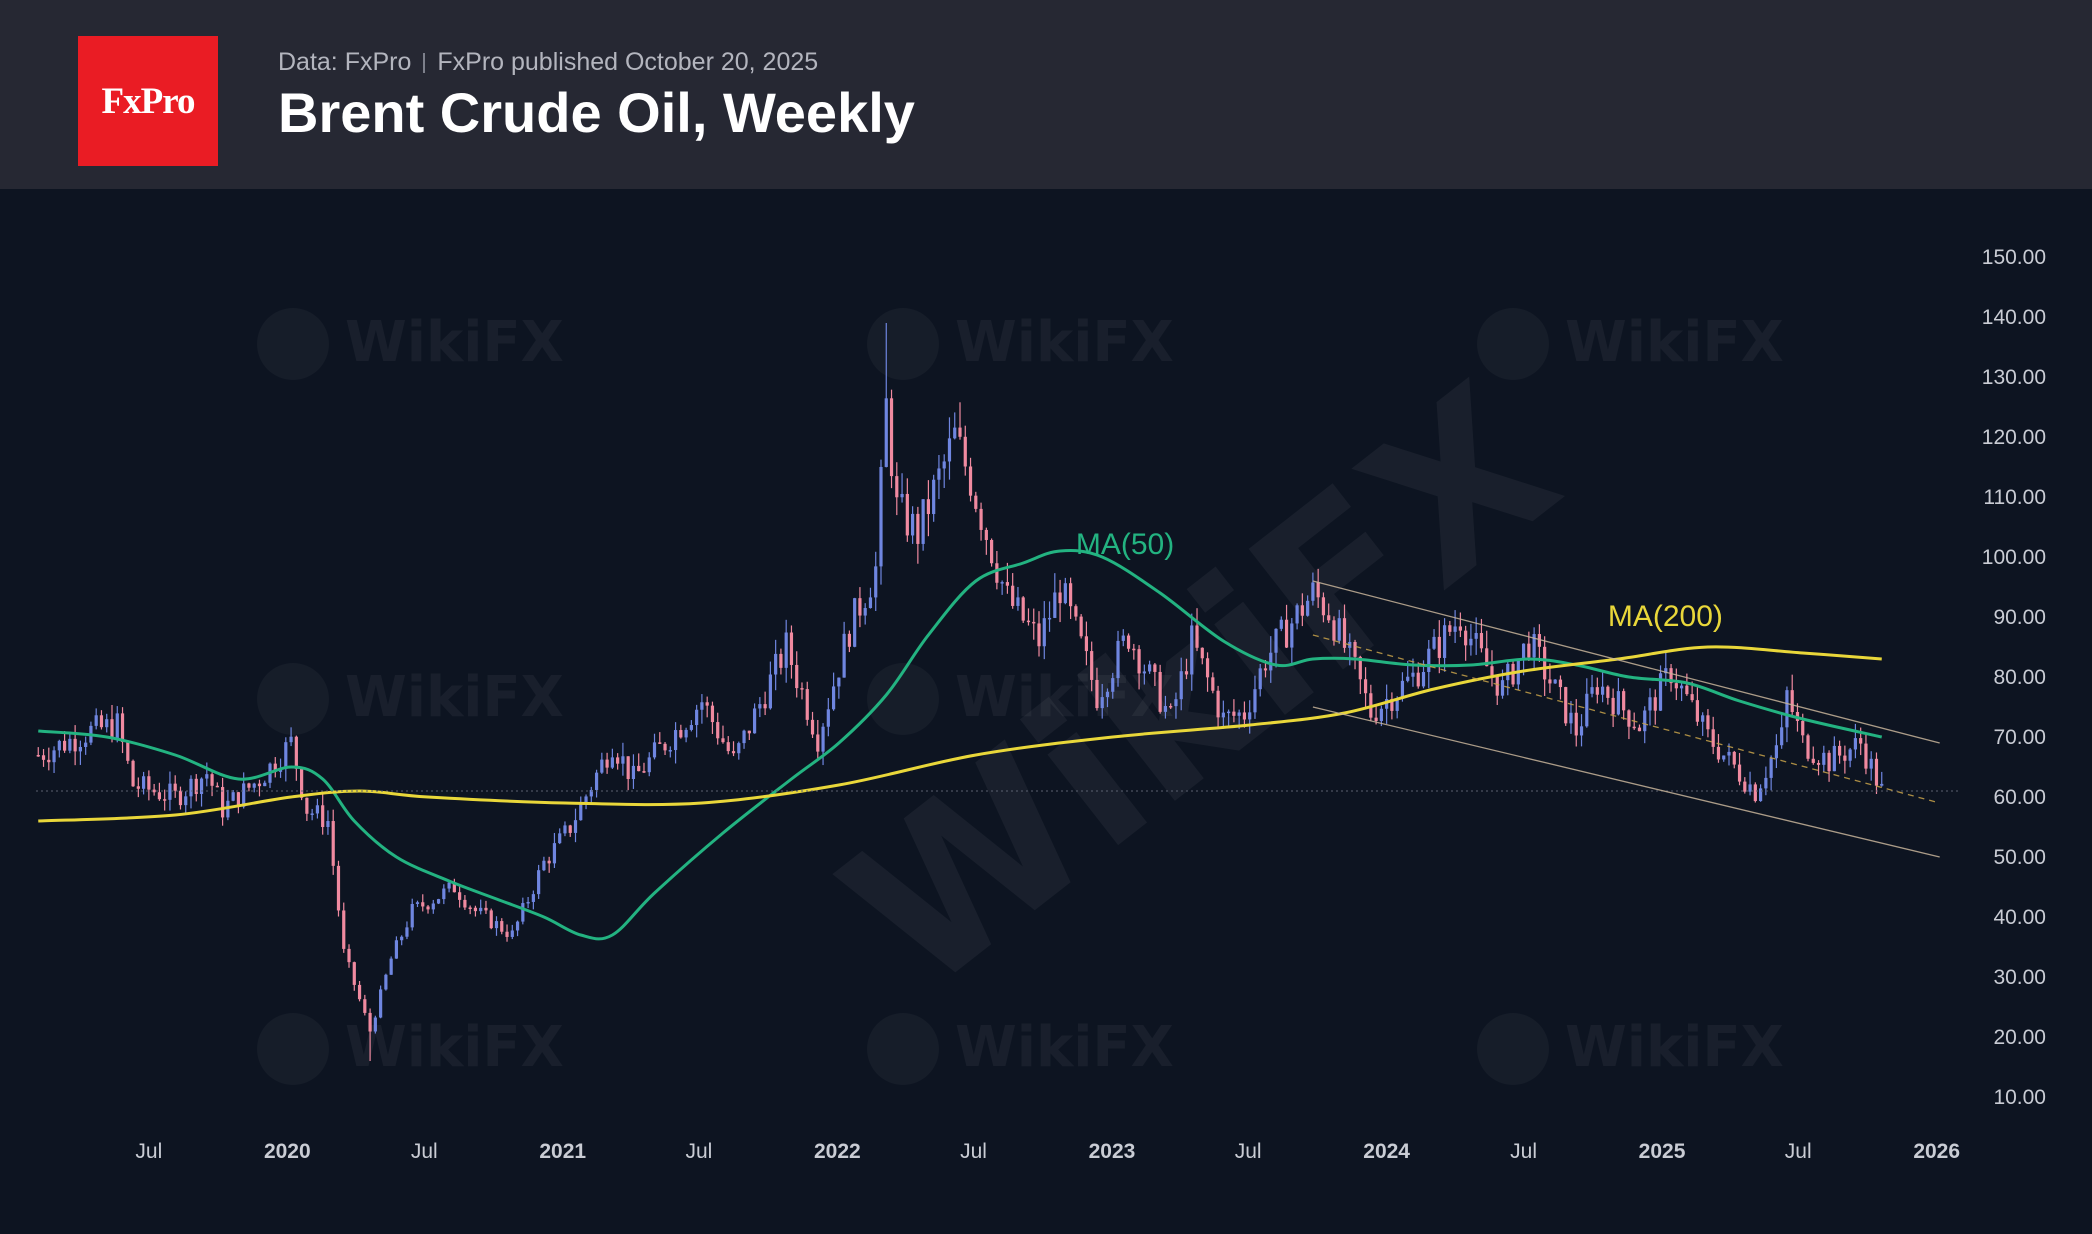 This screenshot has height=1234, width=2092. What do you see at coordinates (2019, 1037) in the screenshot?
I see `y-tick-label: 20.00` at bounding box center [2019, 1037].